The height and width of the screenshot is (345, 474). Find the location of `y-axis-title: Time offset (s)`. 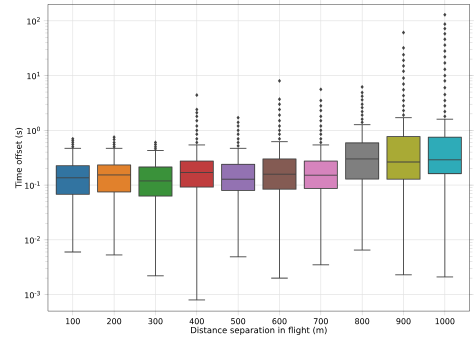

y-axis-title: Time offset (s) is located at coordinates (19, 158).